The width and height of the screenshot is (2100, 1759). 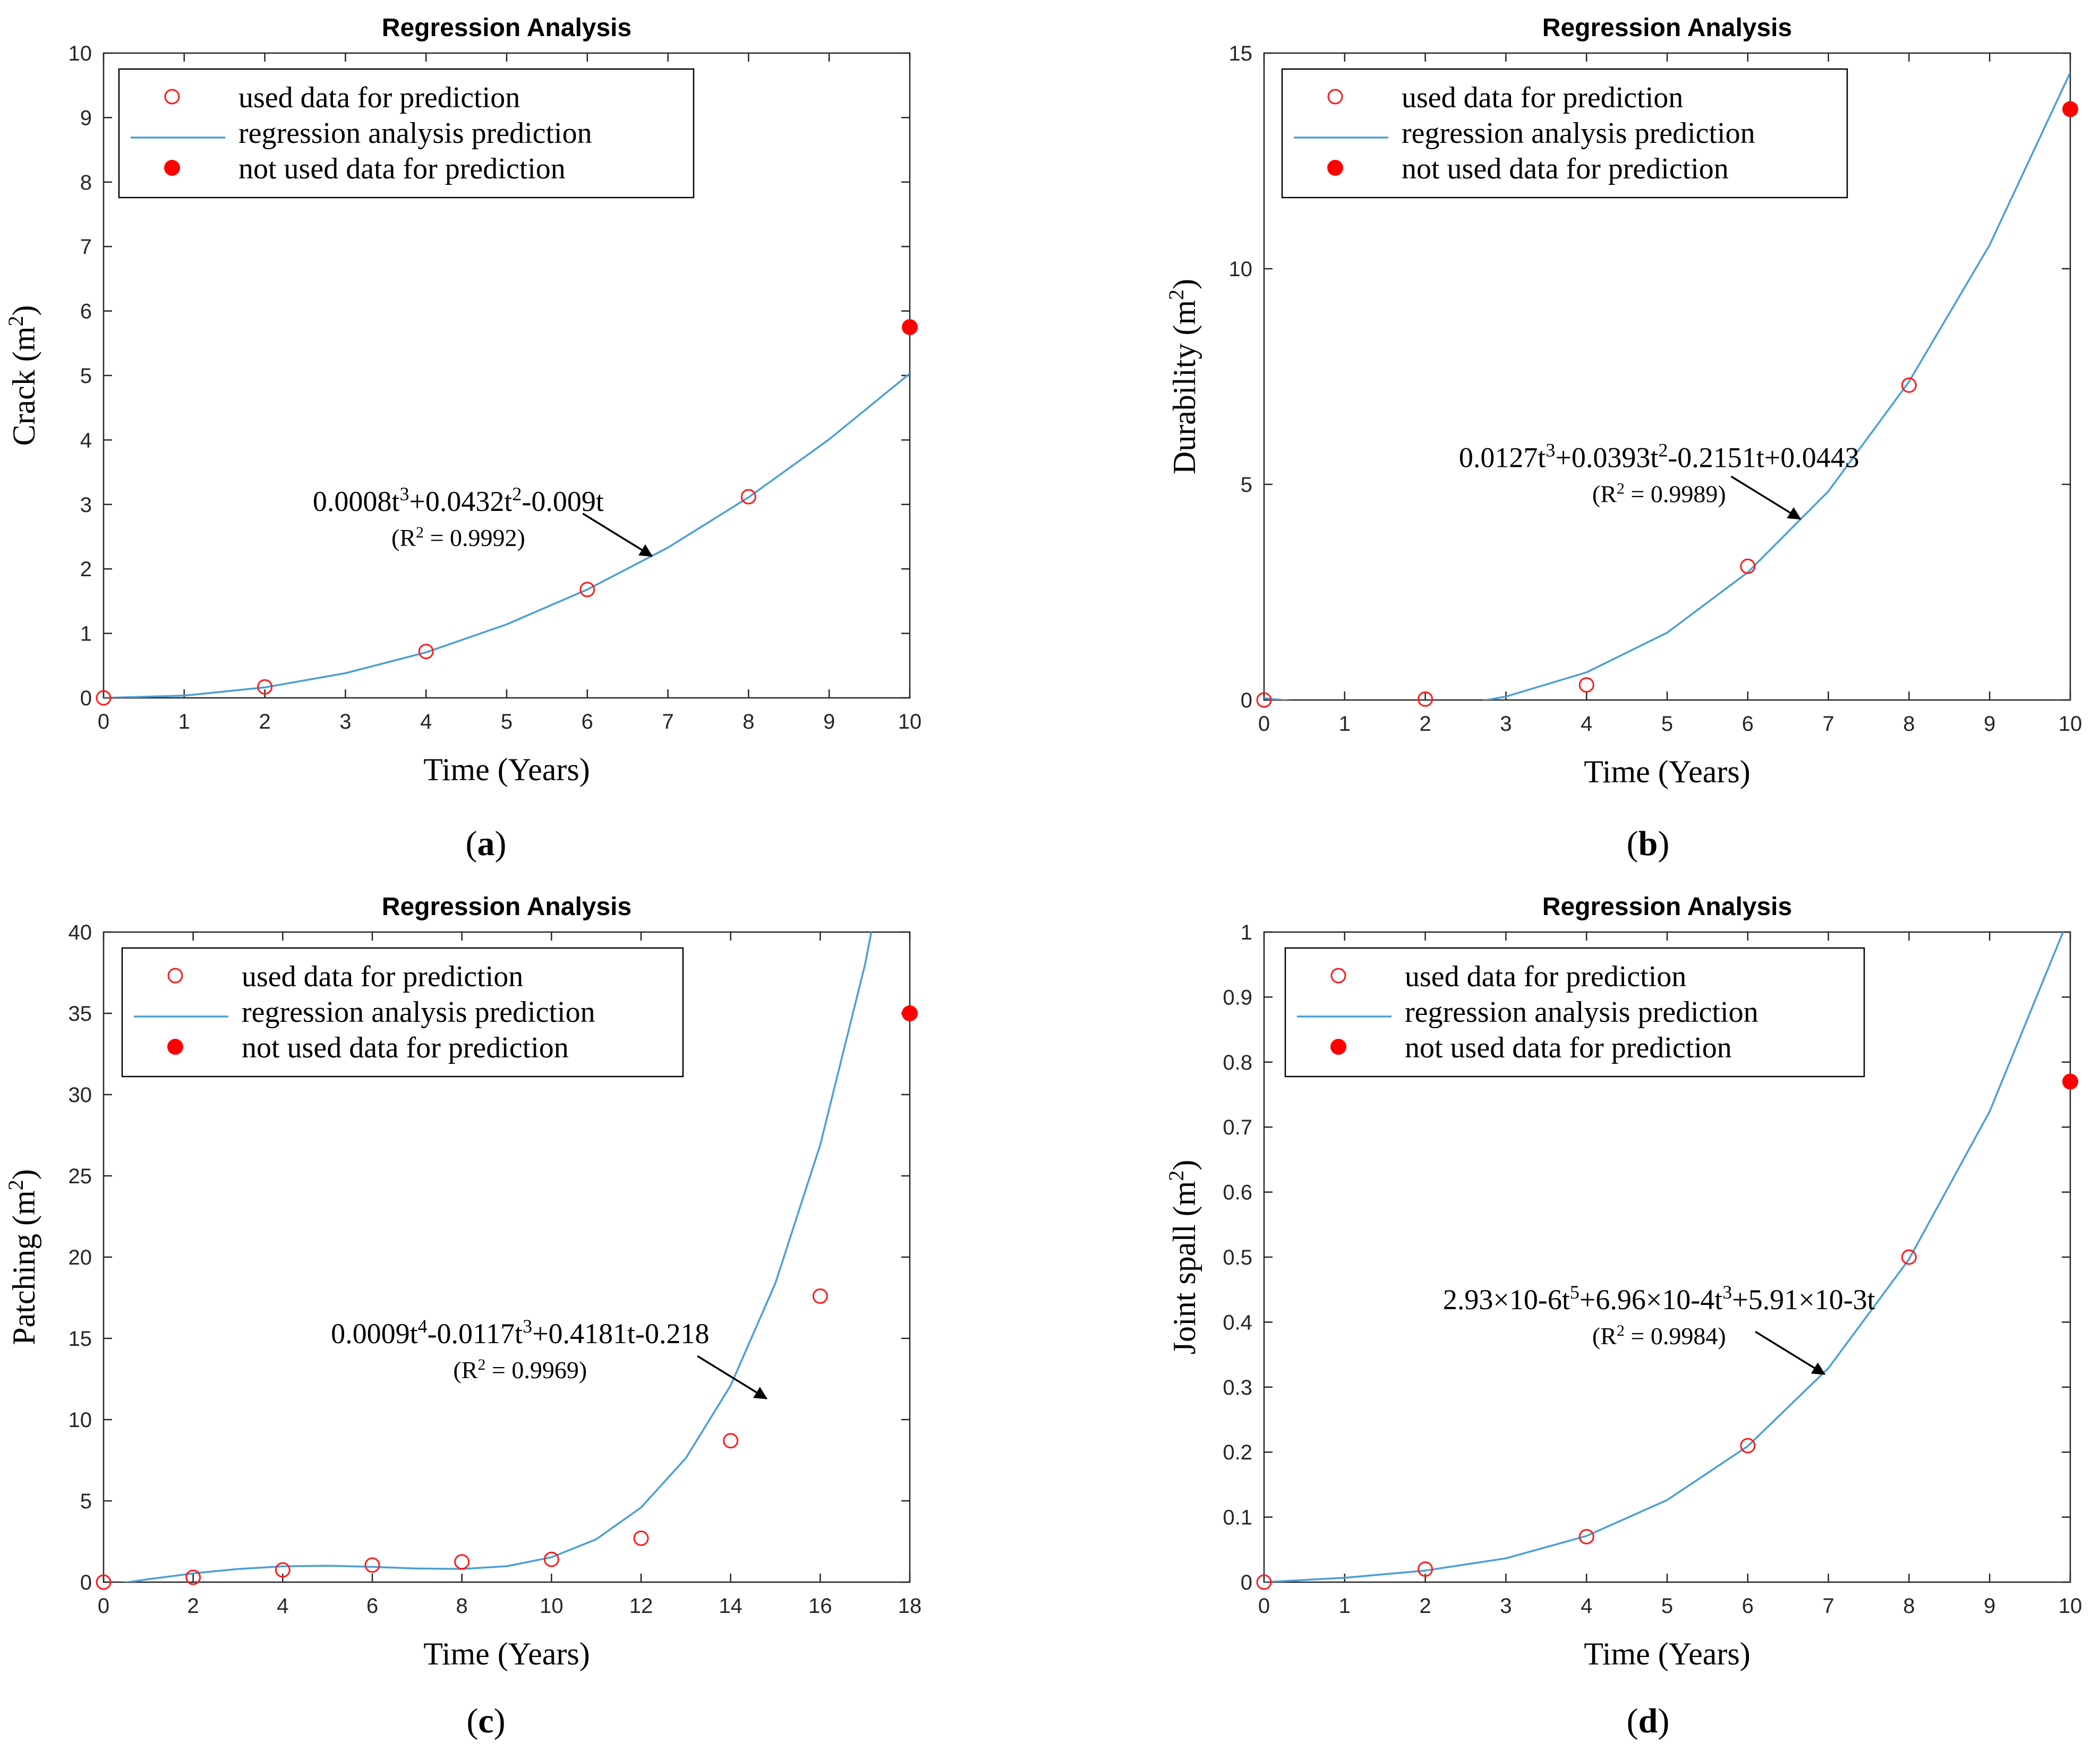 I want to click on equation-term: +0.0432t, so click(x=460, y=501).